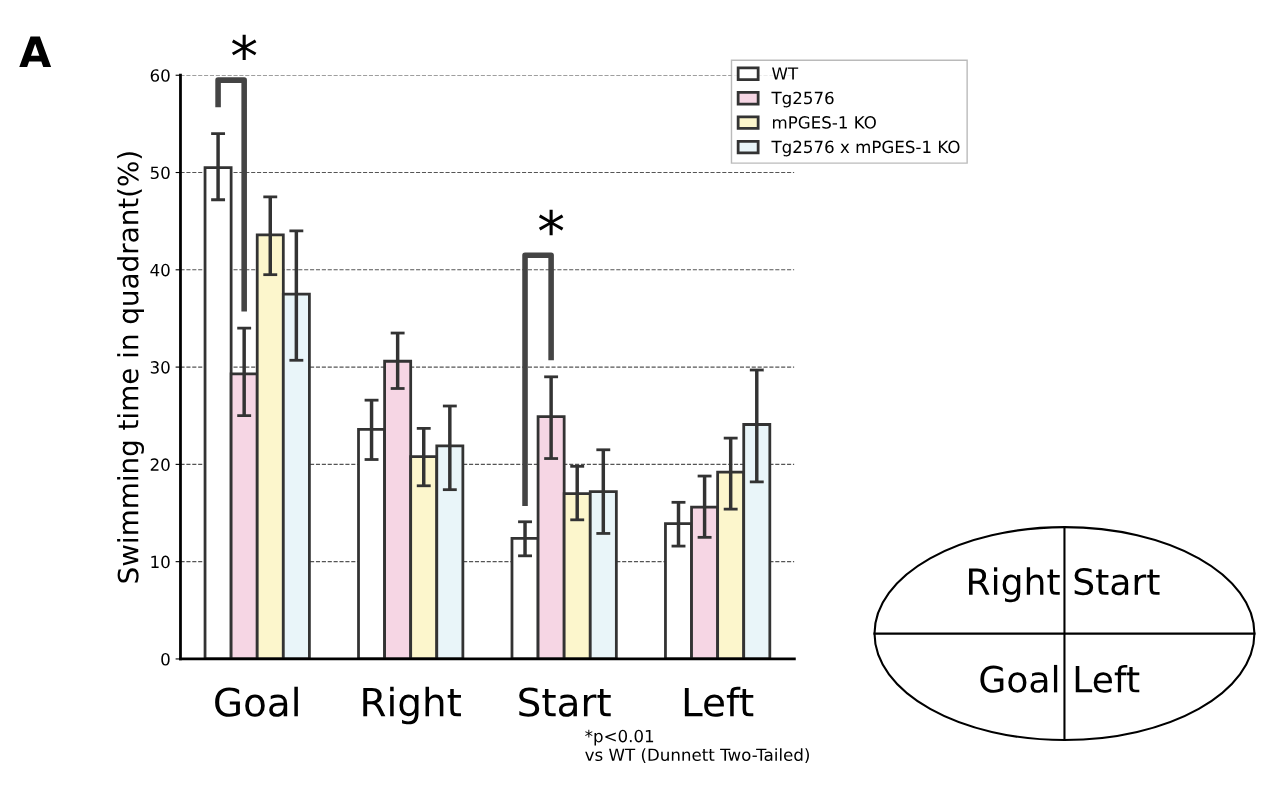  I want to click on y-tick-label: 40, so click(160, 270).